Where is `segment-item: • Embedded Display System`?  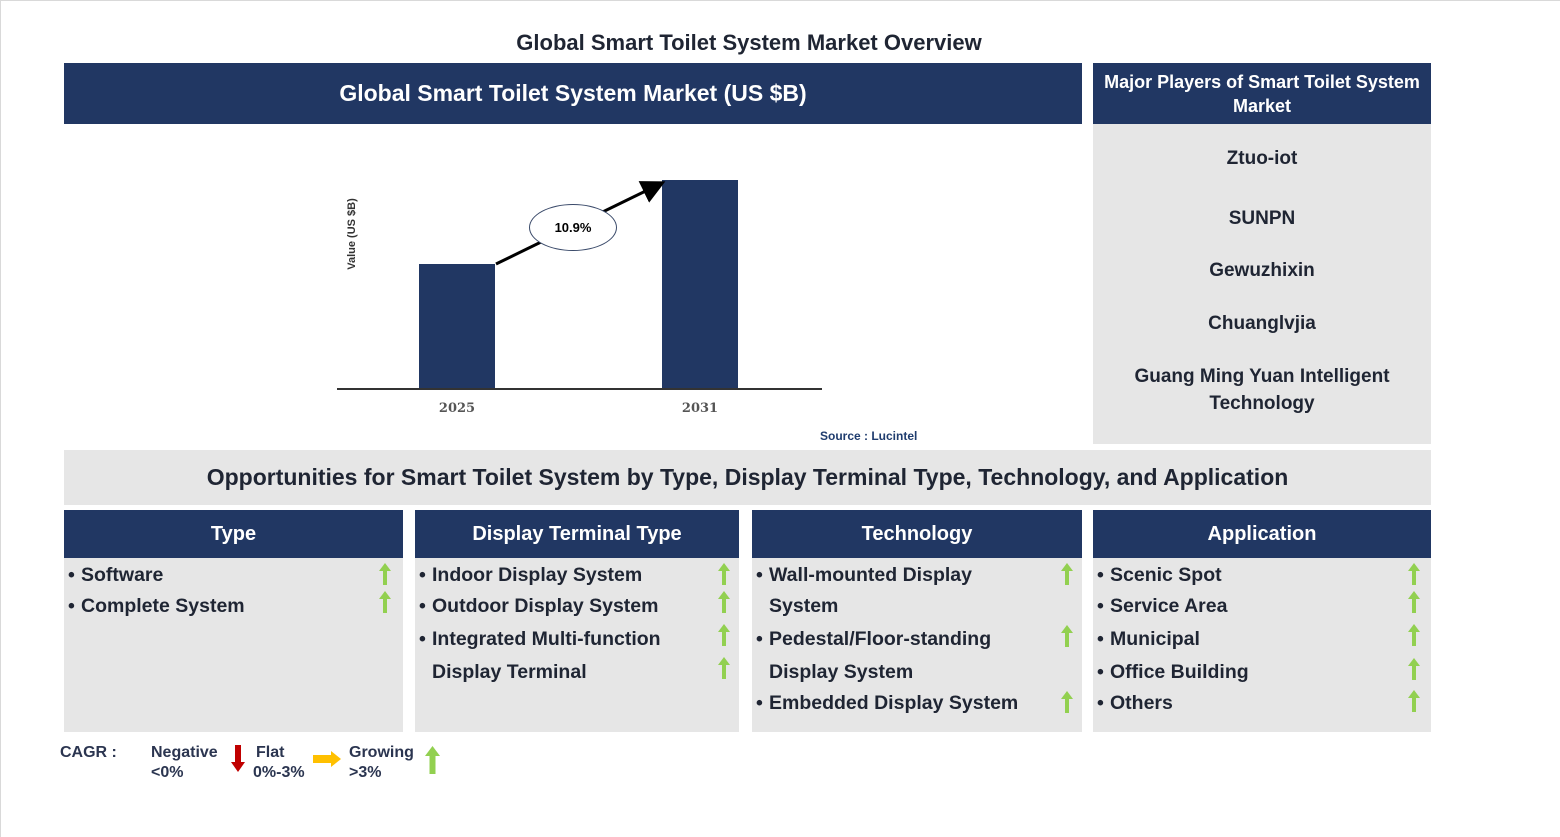
segment-item: • Embedded Display System is located at coordinates (887, 703).